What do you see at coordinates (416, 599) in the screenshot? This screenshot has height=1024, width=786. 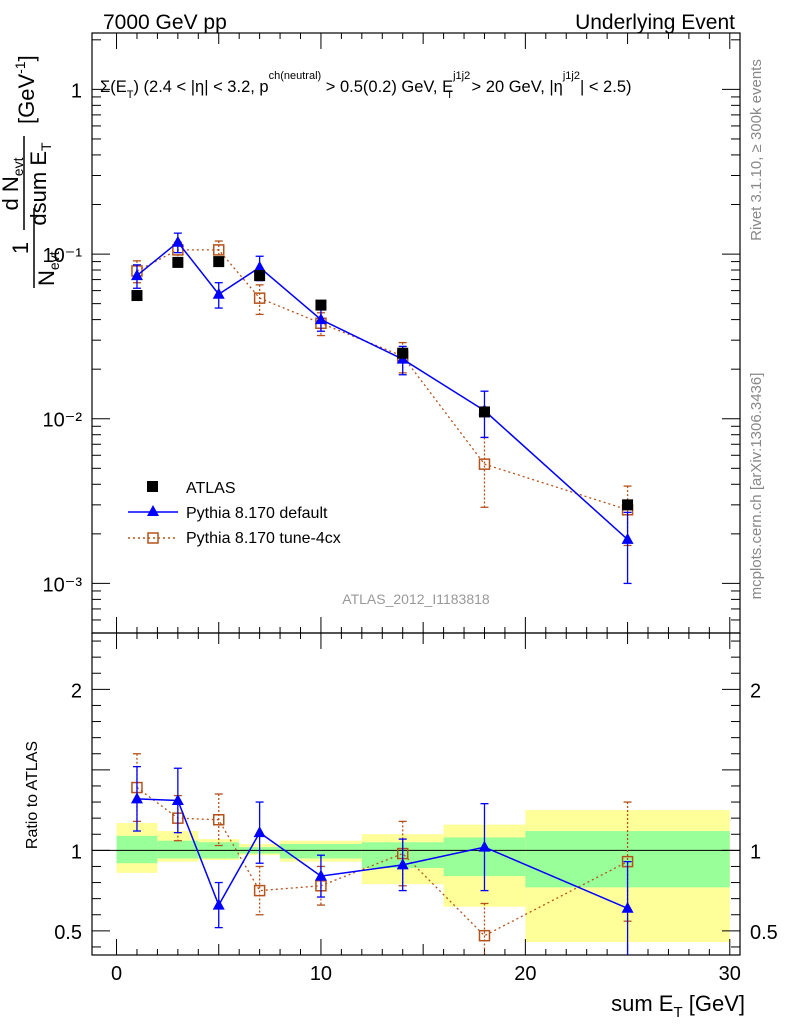 I see `analysis-id-label: ATLAS_2012_I1183818` at bounding box center [416, 599].